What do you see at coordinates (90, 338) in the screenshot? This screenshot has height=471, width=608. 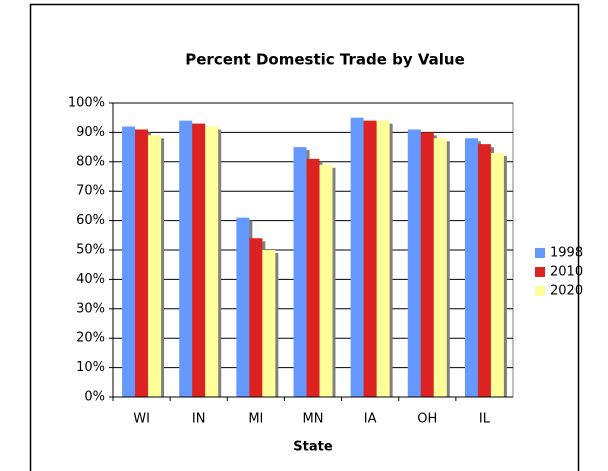 I see `y-tick-label: 20%` at bounding box center [90, 338].